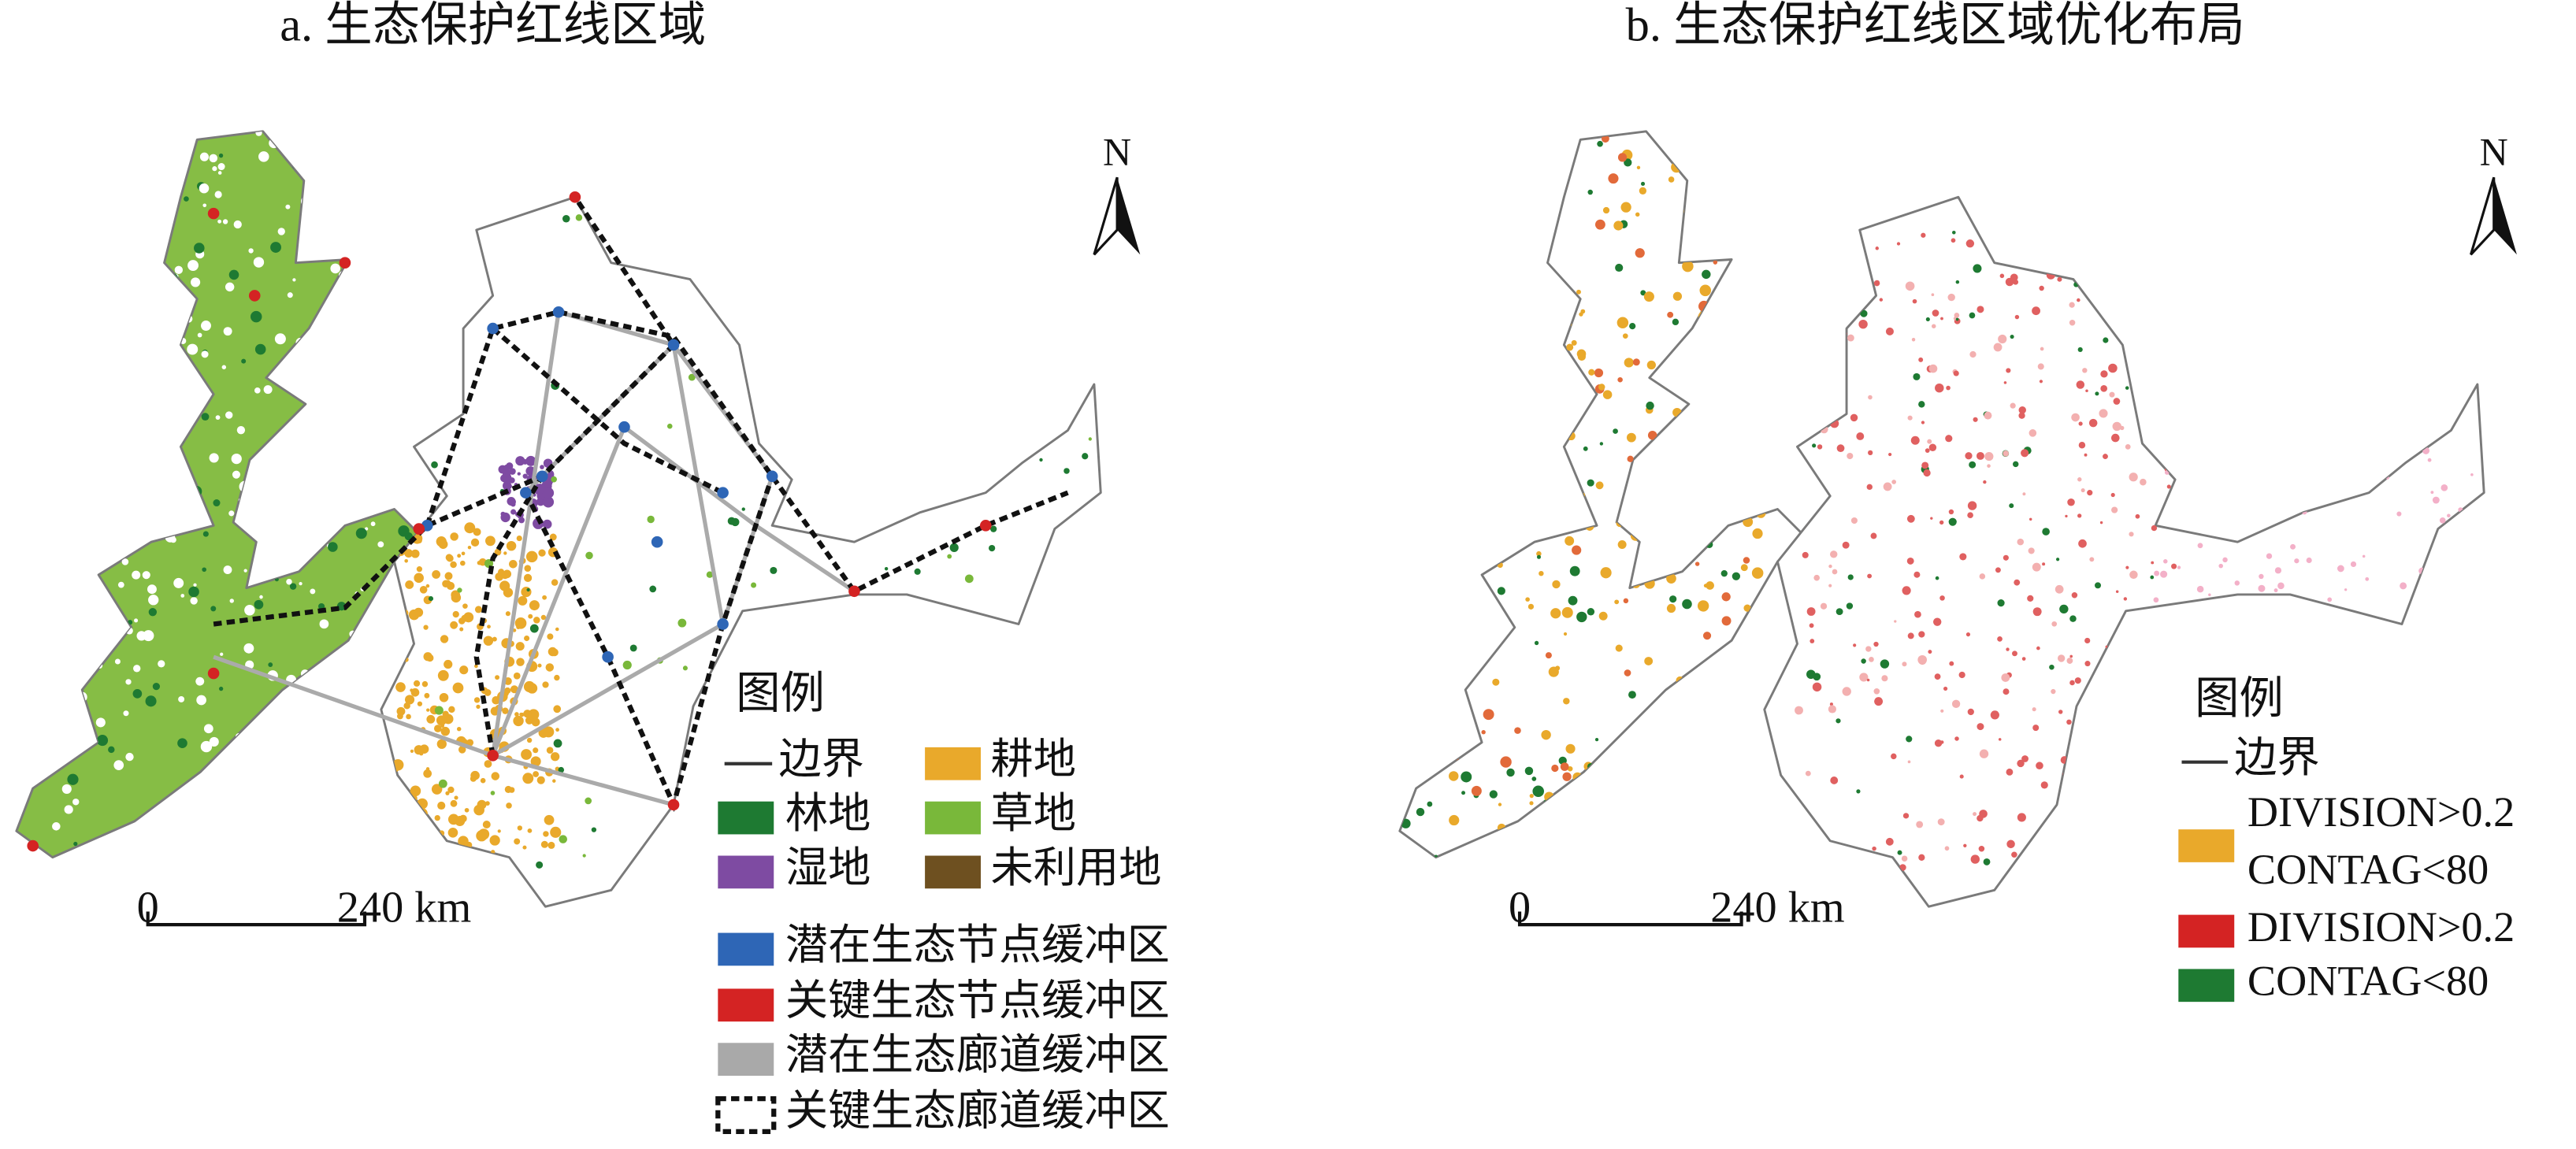 The height and width of the screenshot is (1149, 2576). I want to click on node, so click(213, 674).